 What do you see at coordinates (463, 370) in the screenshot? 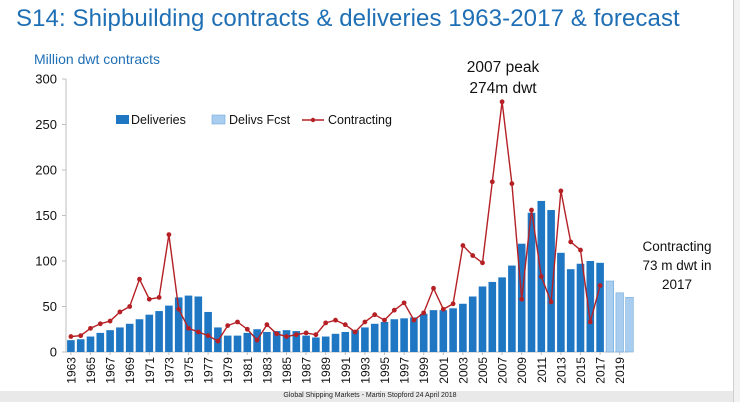
I see `x-tick-label: 2003` at bounding box center [463, 370].